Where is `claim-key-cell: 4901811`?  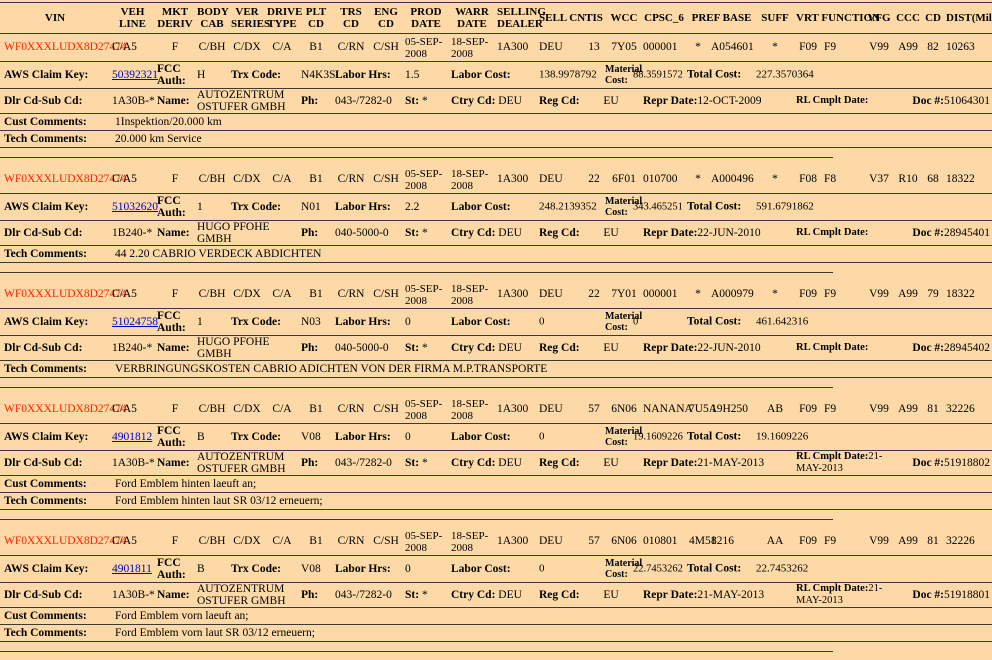 claim-key-cell: 4901811 is located at coordinates (132, 569).